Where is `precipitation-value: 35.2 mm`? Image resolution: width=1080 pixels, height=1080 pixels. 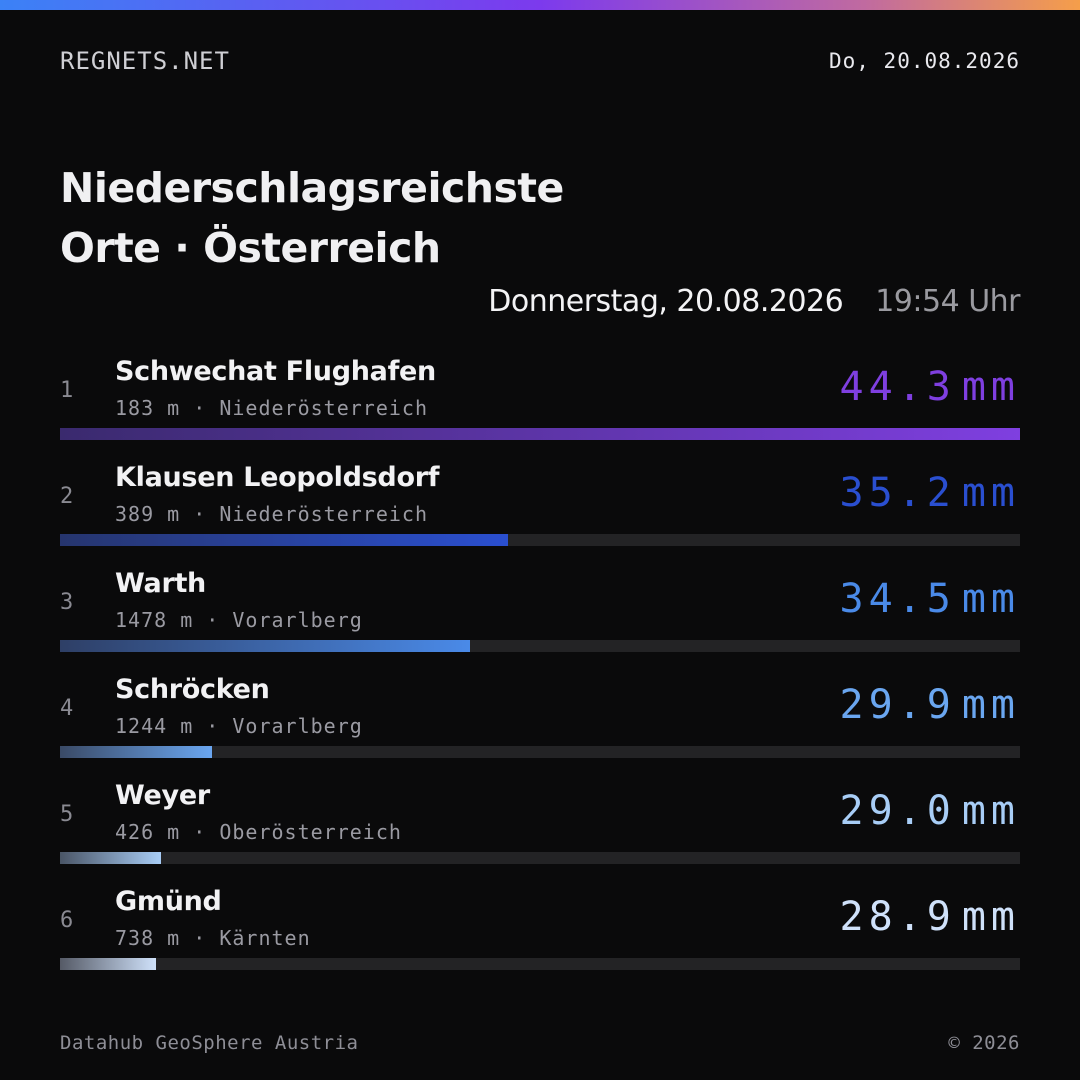 precipitation-value: 35.2 mm is located at coordinates (930, 493).